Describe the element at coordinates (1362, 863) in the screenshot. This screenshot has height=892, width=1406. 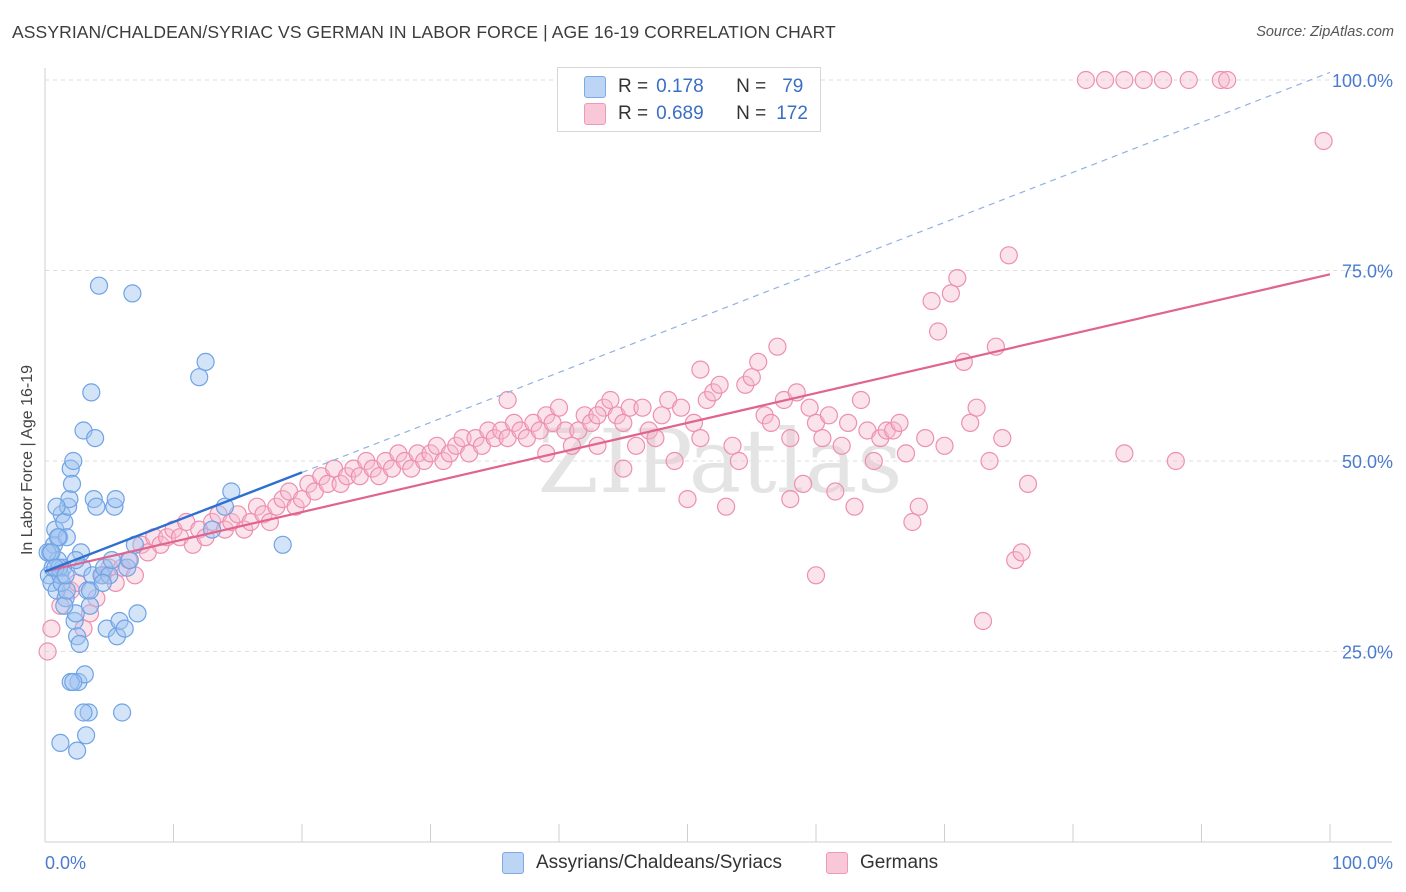
I see `x-tick-label: 100.0%` at that location.